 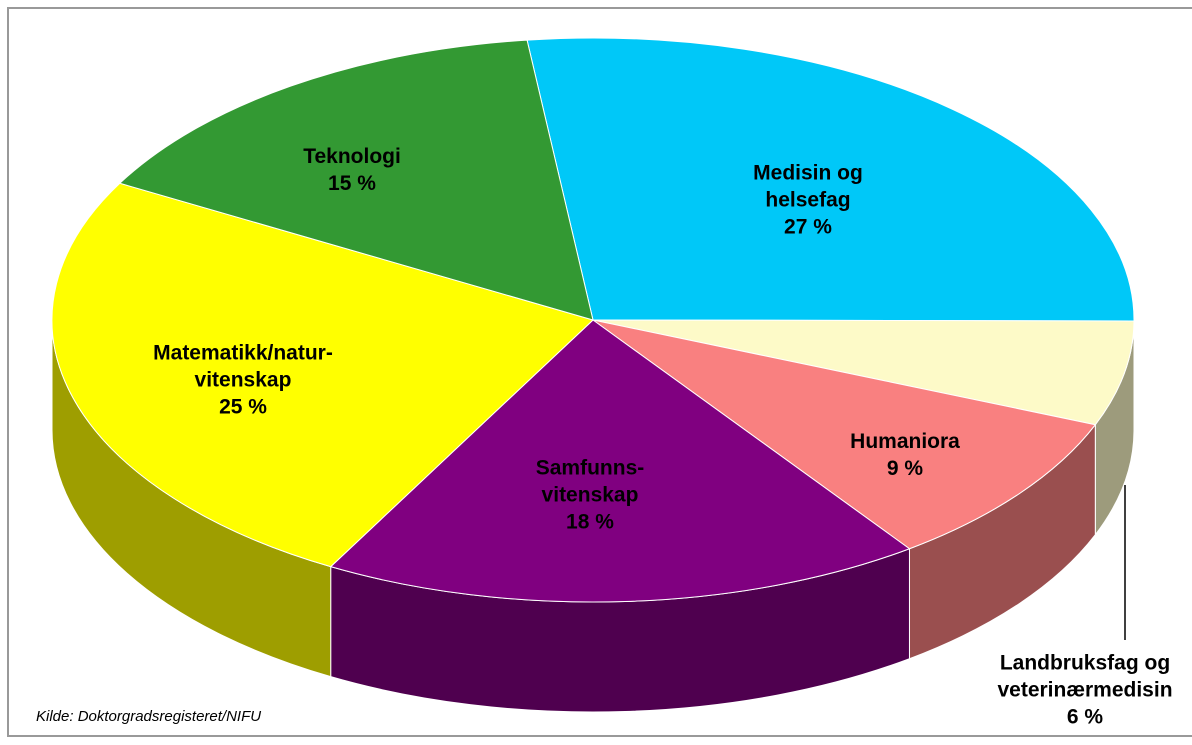 What do you see at coordinates (1085, 717) in the screenshot?
I see `value-label: 6 %` at bounding box center [1085, 717].